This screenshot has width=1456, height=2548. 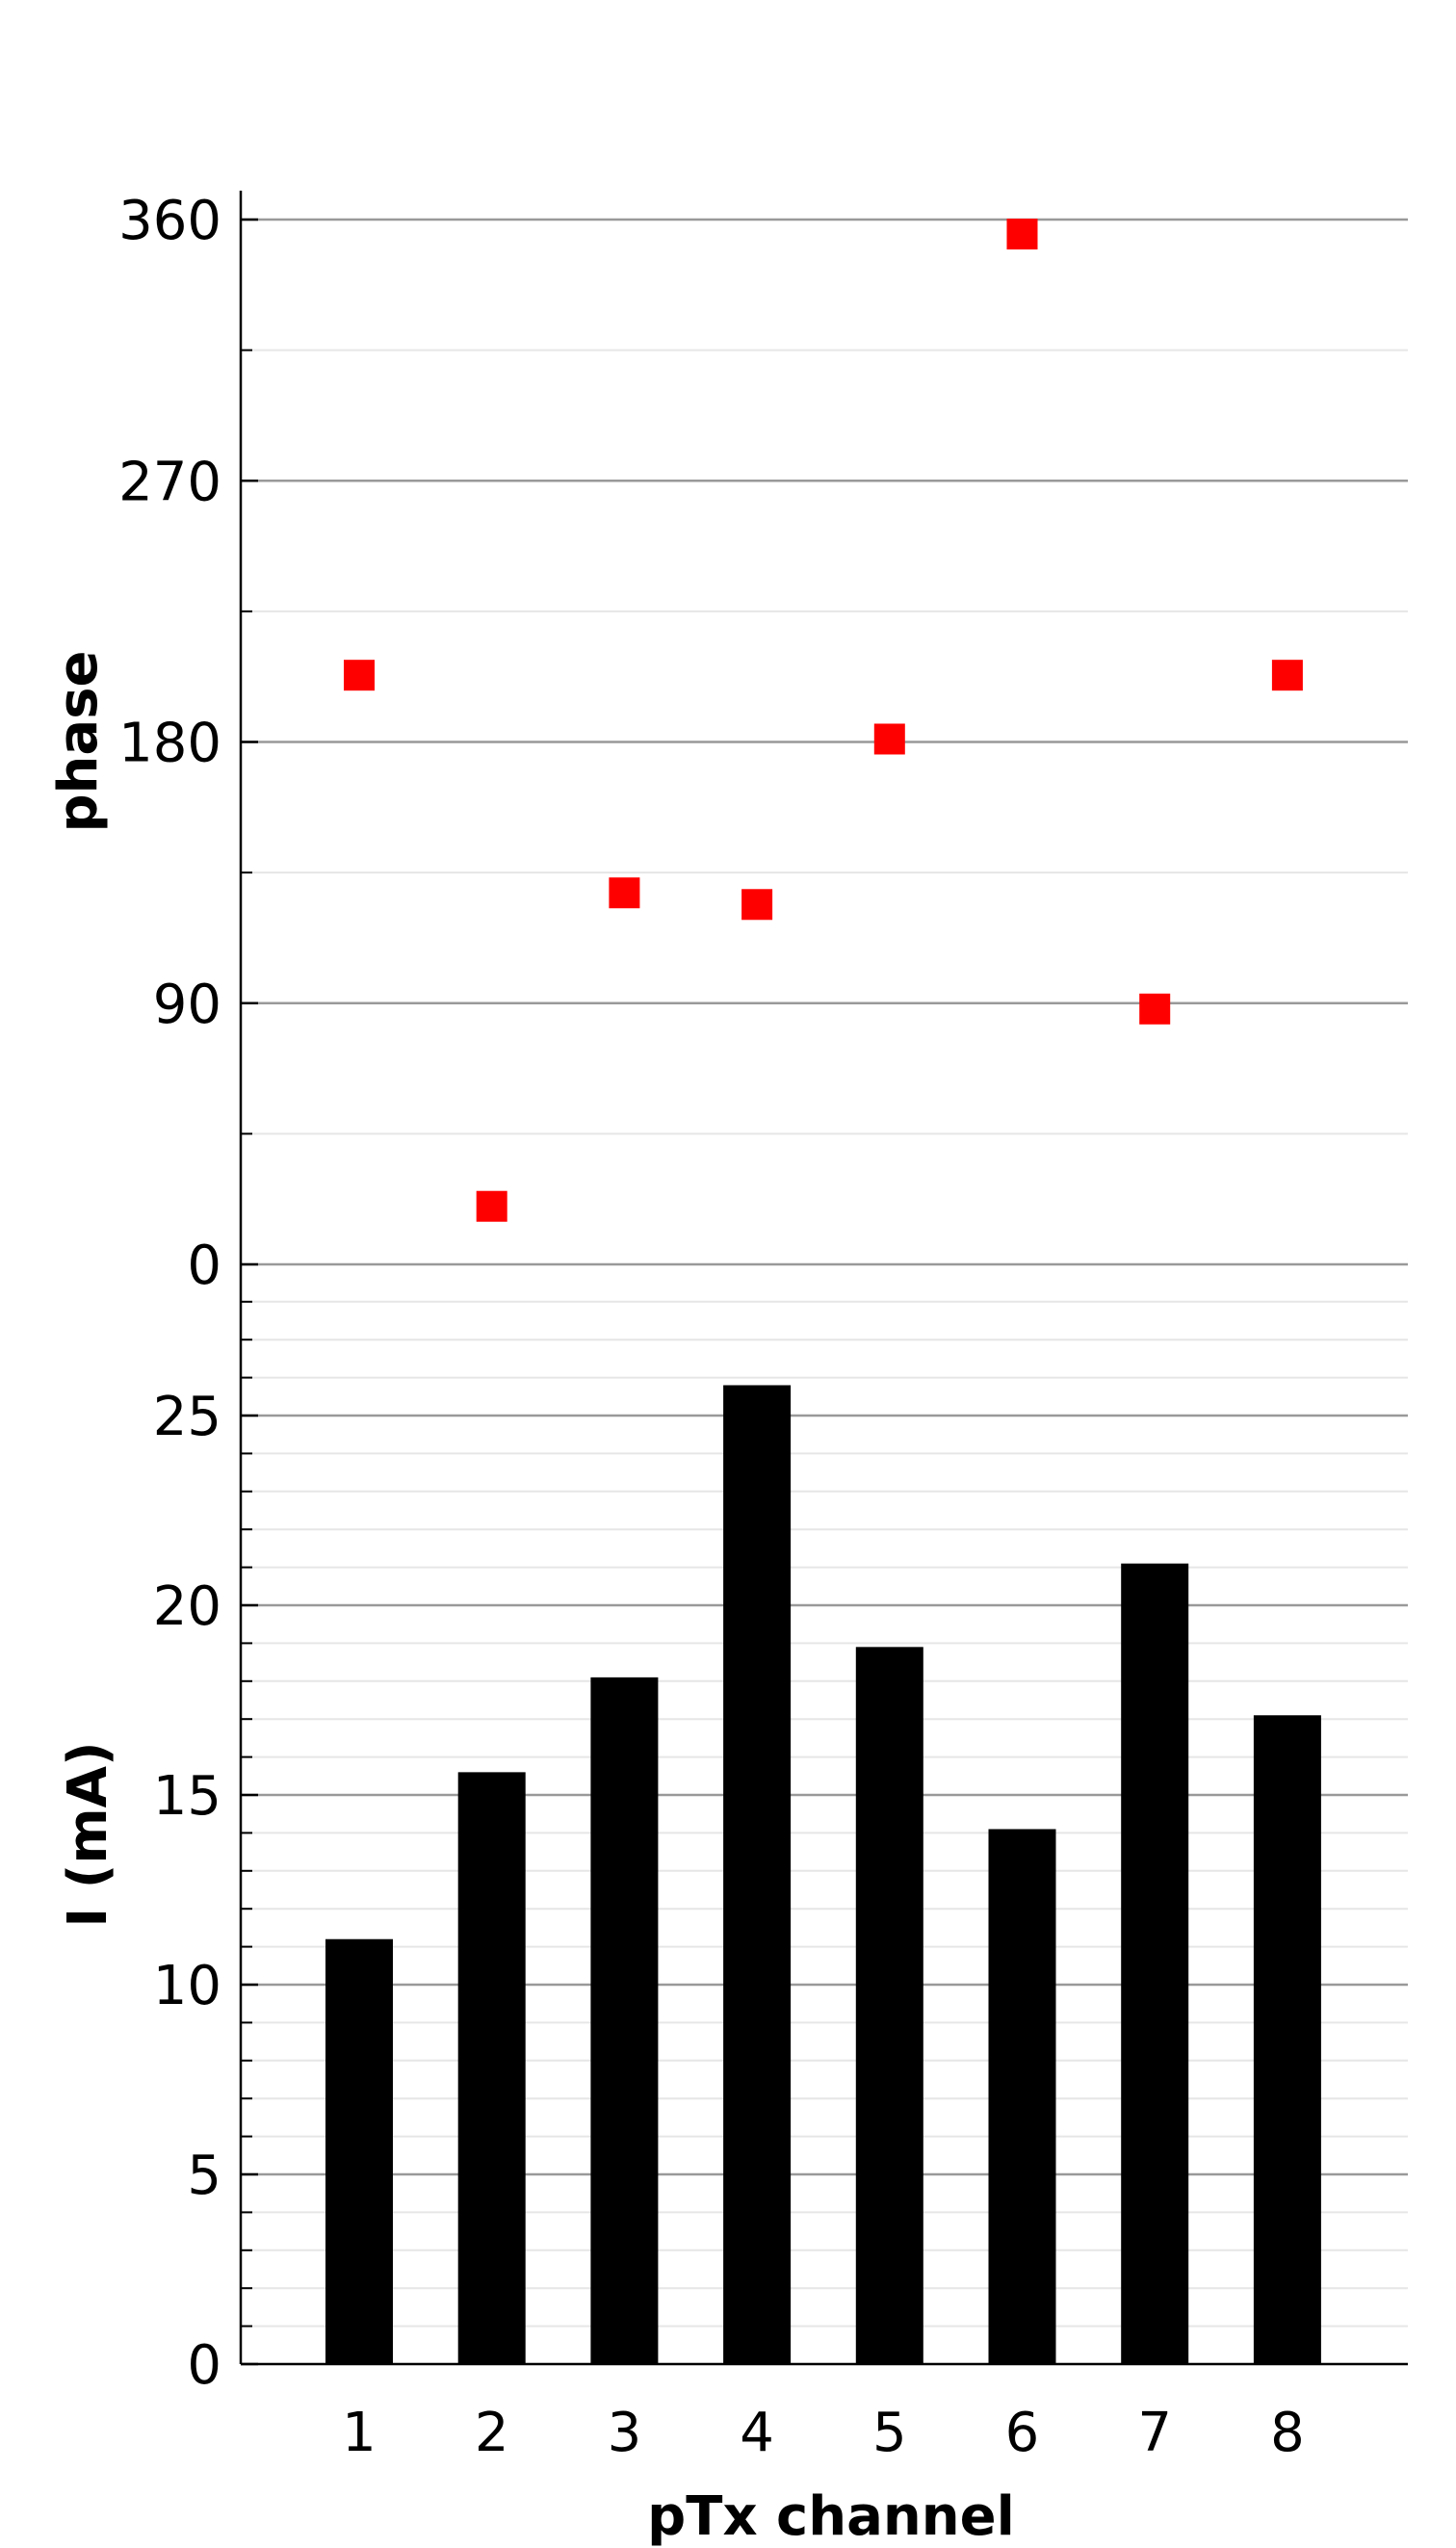 I want to click on x-axis-title: pTx channel, so click(x=831, y=2516).